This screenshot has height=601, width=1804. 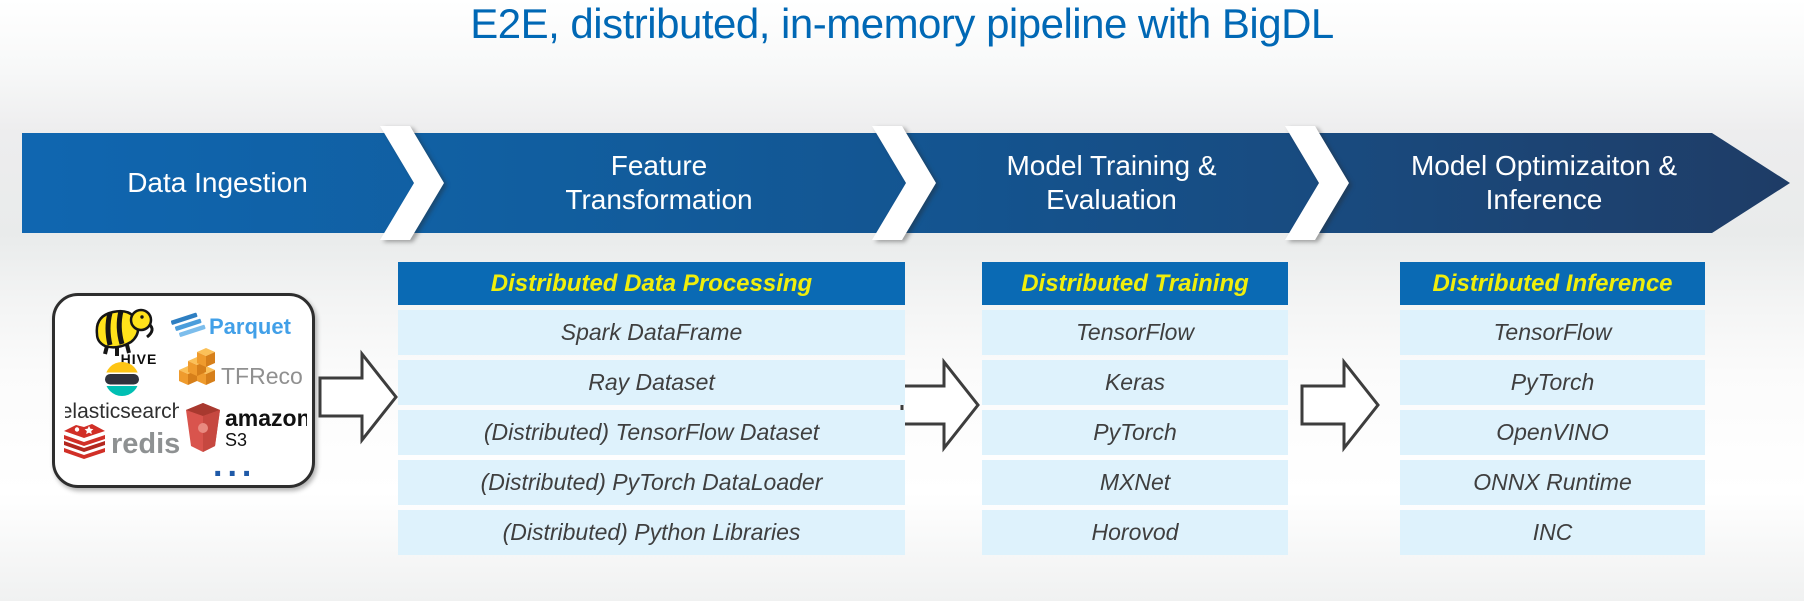 What do you see at coordinates (1544, 199) in the screenshot?
I see `stage-label: Inference` at bounding box center [1544, 199].